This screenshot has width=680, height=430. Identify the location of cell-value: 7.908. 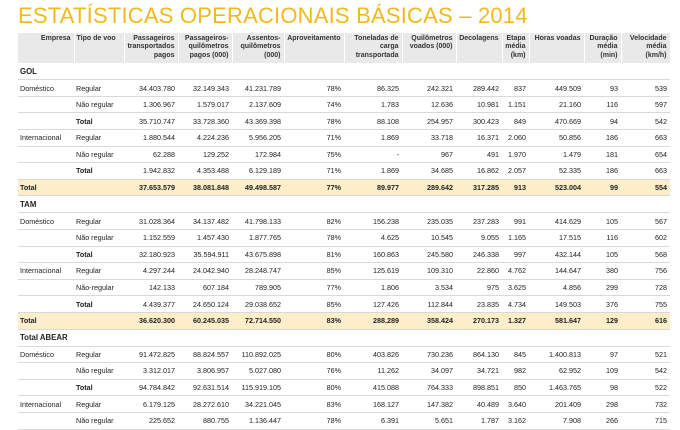
(556, 421).